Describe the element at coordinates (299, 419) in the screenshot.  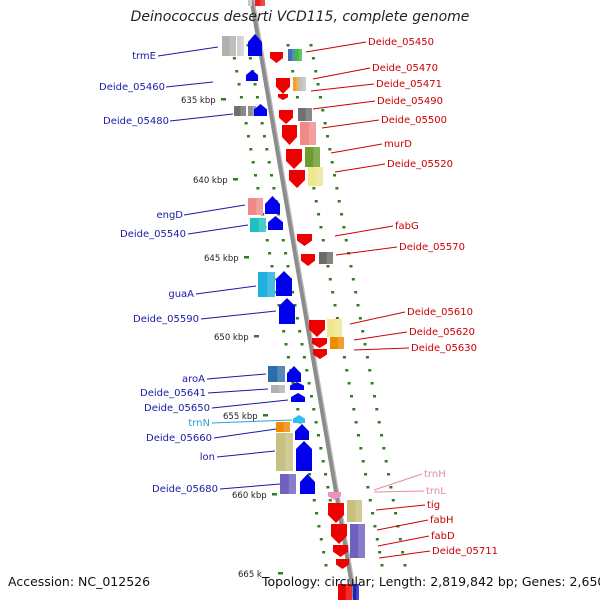
I see `trna-arrow` at that location.